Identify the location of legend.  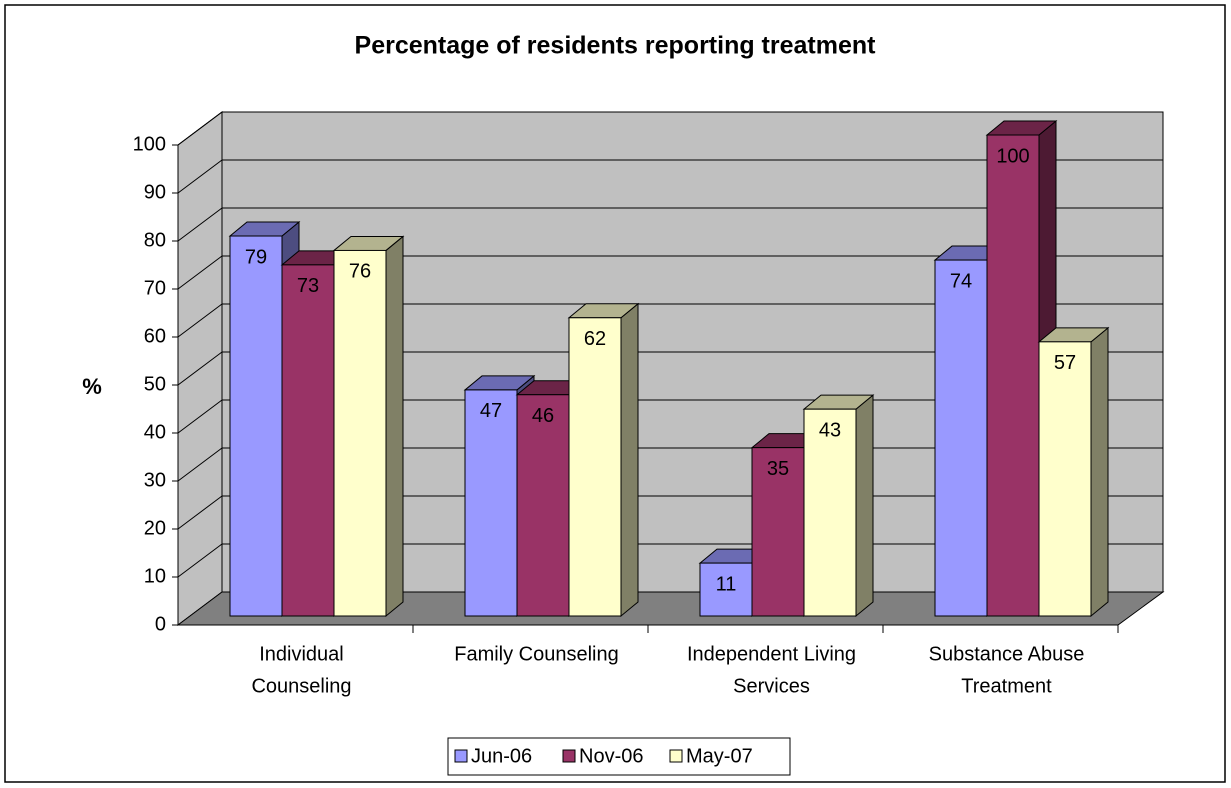
(619, 756).